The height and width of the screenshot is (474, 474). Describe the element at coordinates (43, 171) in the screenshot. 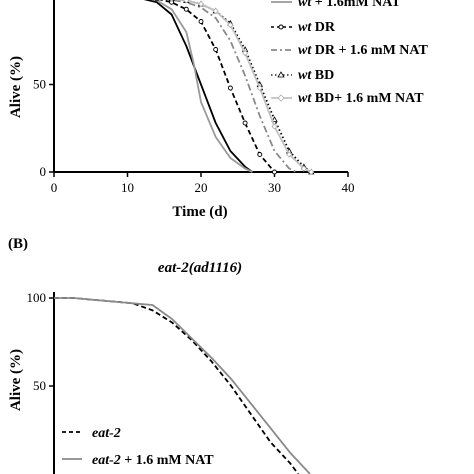

I see `panel-a-y-tick-label-0: 0` at that location.